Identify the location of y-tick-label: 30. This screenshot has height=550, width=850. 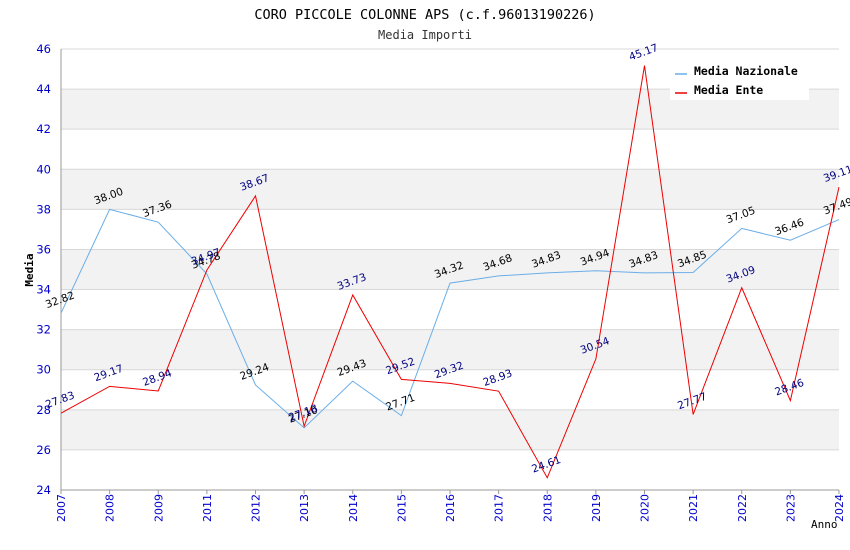
(43, 370).